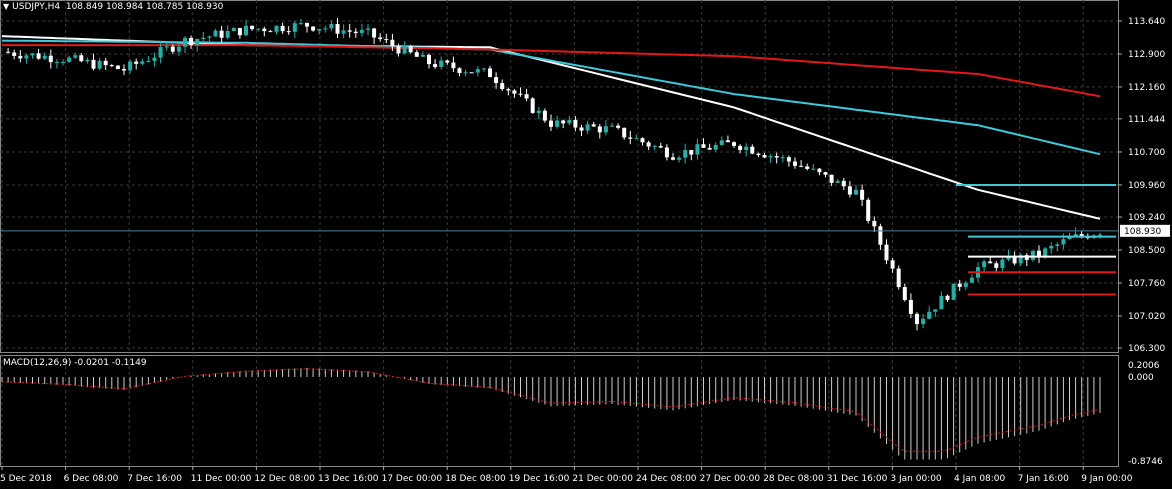  Describe the element at coordinates (1107, 479) in the screenshot. I see `time-tick-label: 9 Jan 00:00` at that location.